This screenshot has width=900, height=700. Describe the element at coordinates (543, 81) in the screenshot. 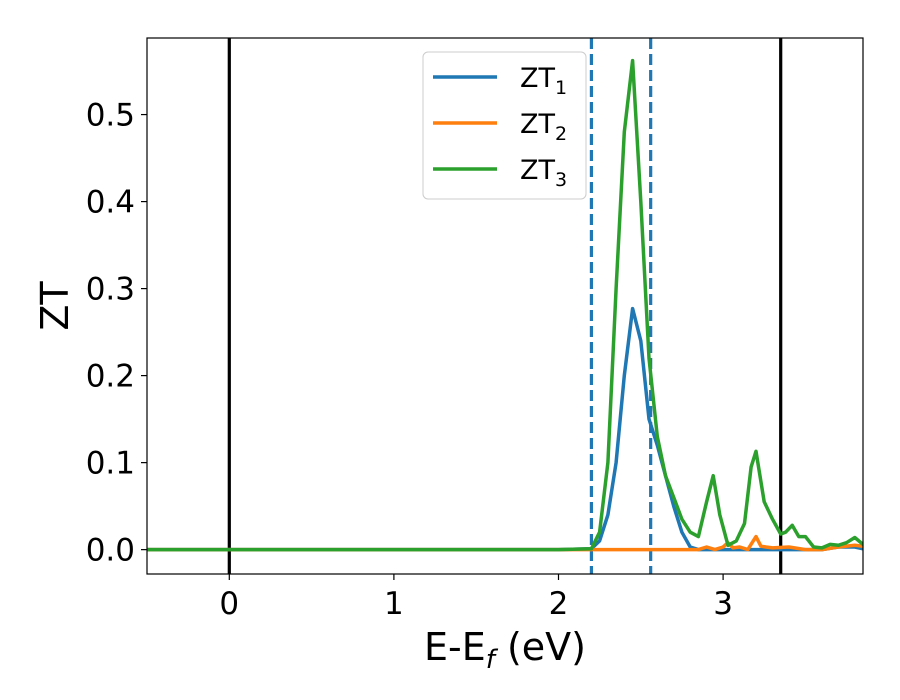

I see `legend-label-1: ZT1` at that location.